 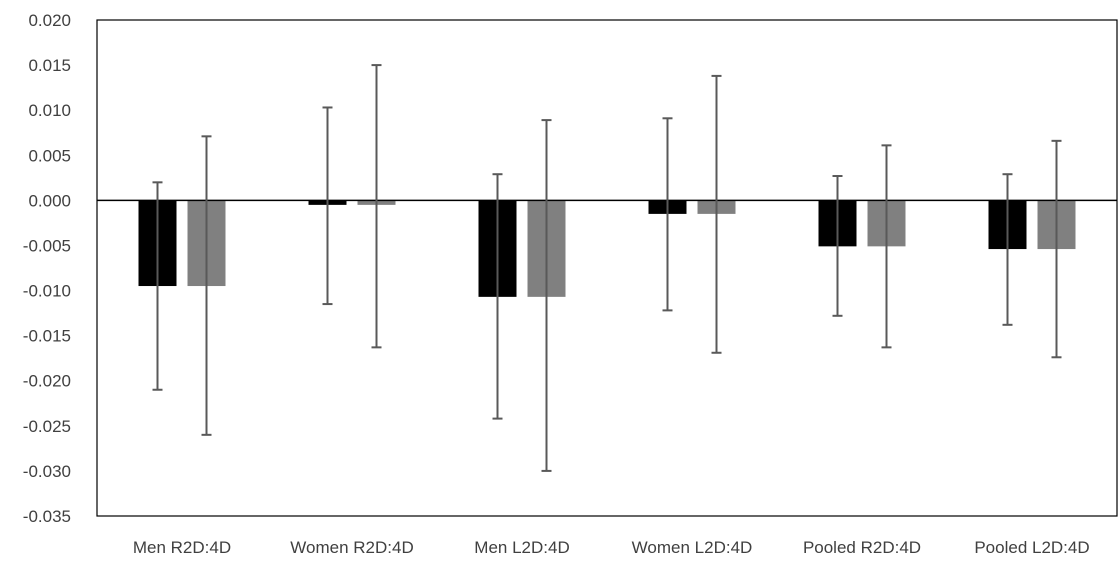 What do you see at coordinates (49, 155) in the screenshot?
I see `y-tick-label: 0.005` at bounding box center [49, 155].